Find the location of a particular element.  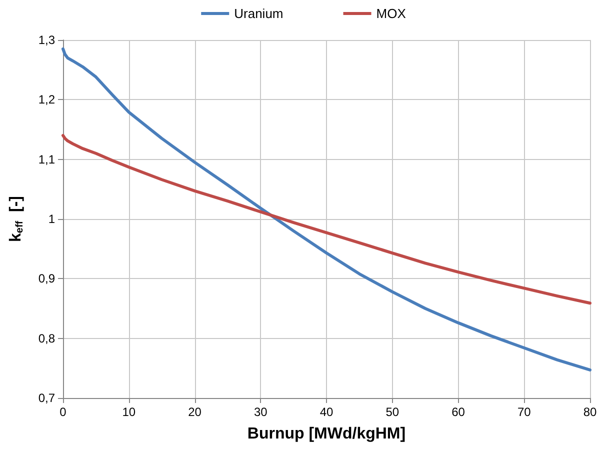

x-tick-label: 80 is located at coordinates (590, 412).